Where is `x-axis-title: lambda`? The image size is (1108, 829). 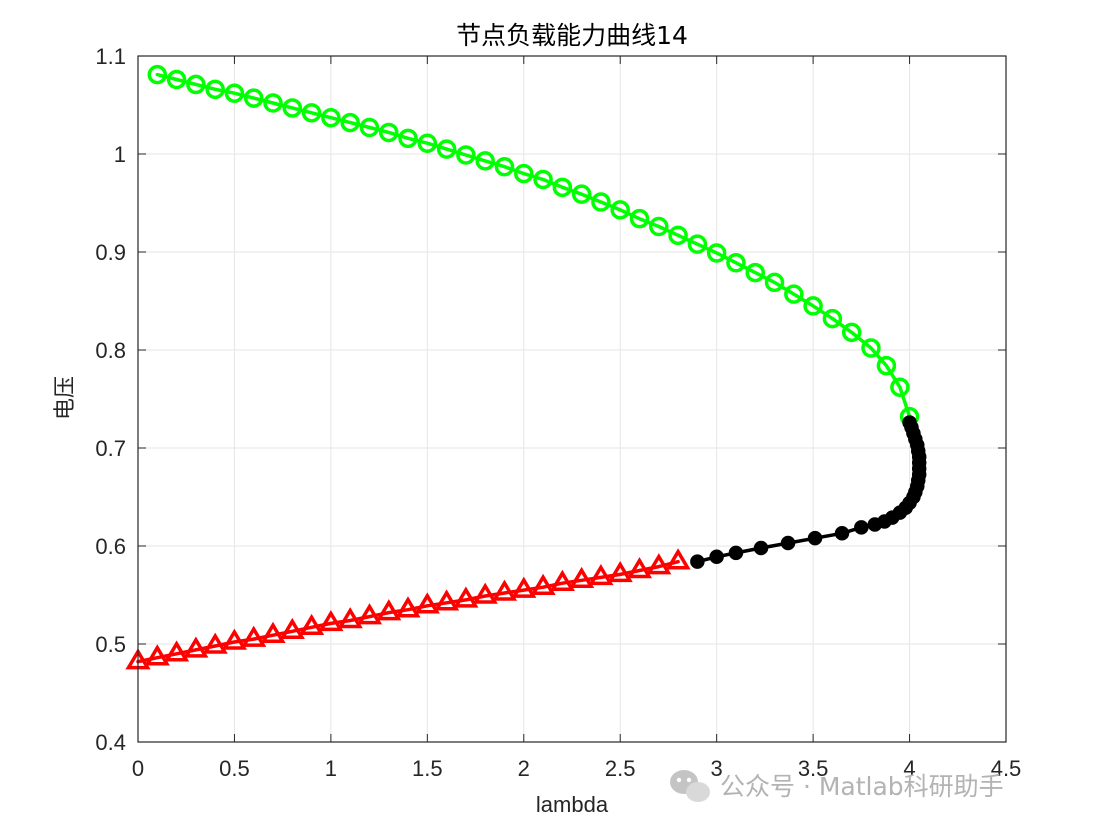
x-axis-title: lambda is located at coordinates (572, 804).